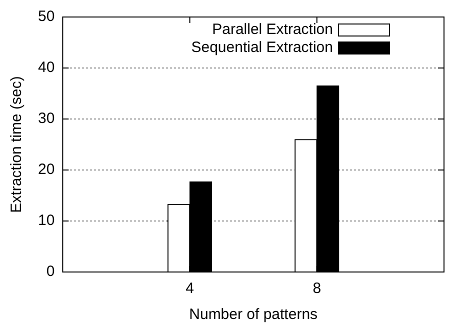  What do you see at coordinates (253, 315) in the screenshot?
I see `x-axis-title: Number of patterns` at bounding box center [253, 315].